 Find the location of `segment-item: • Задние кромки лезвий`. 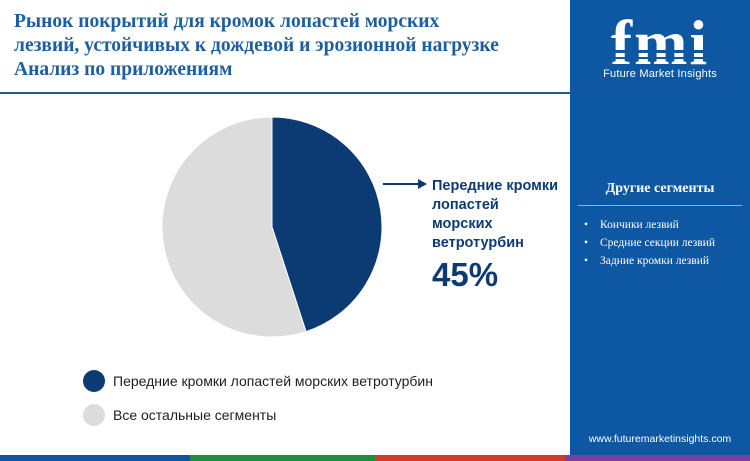

segment-item: • Задние кромки лезвий is located at coordinates (649, 261).